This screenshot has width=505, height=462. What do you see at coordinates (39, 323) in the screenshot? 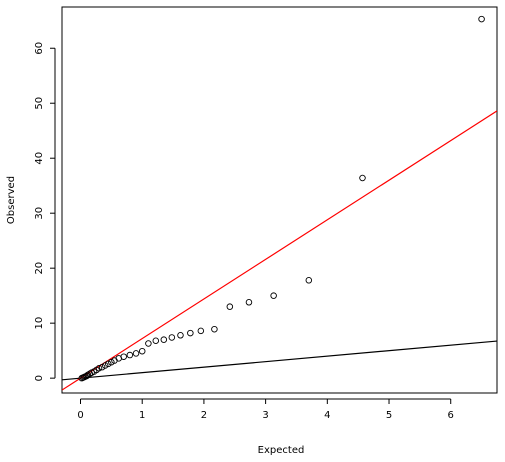
I see `y-tick-label: 10` at bounding box center [39, 323].